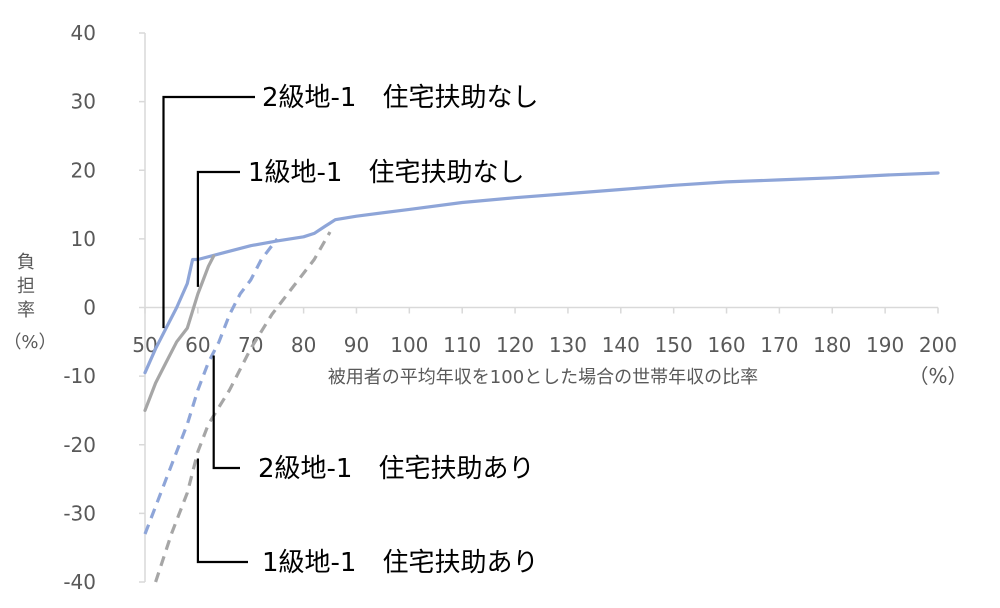 The image size is (1000, 608). Describe the element at coordinates (937, 376) in the screenshot. I see `x-axis-unit: （%）` at that location.